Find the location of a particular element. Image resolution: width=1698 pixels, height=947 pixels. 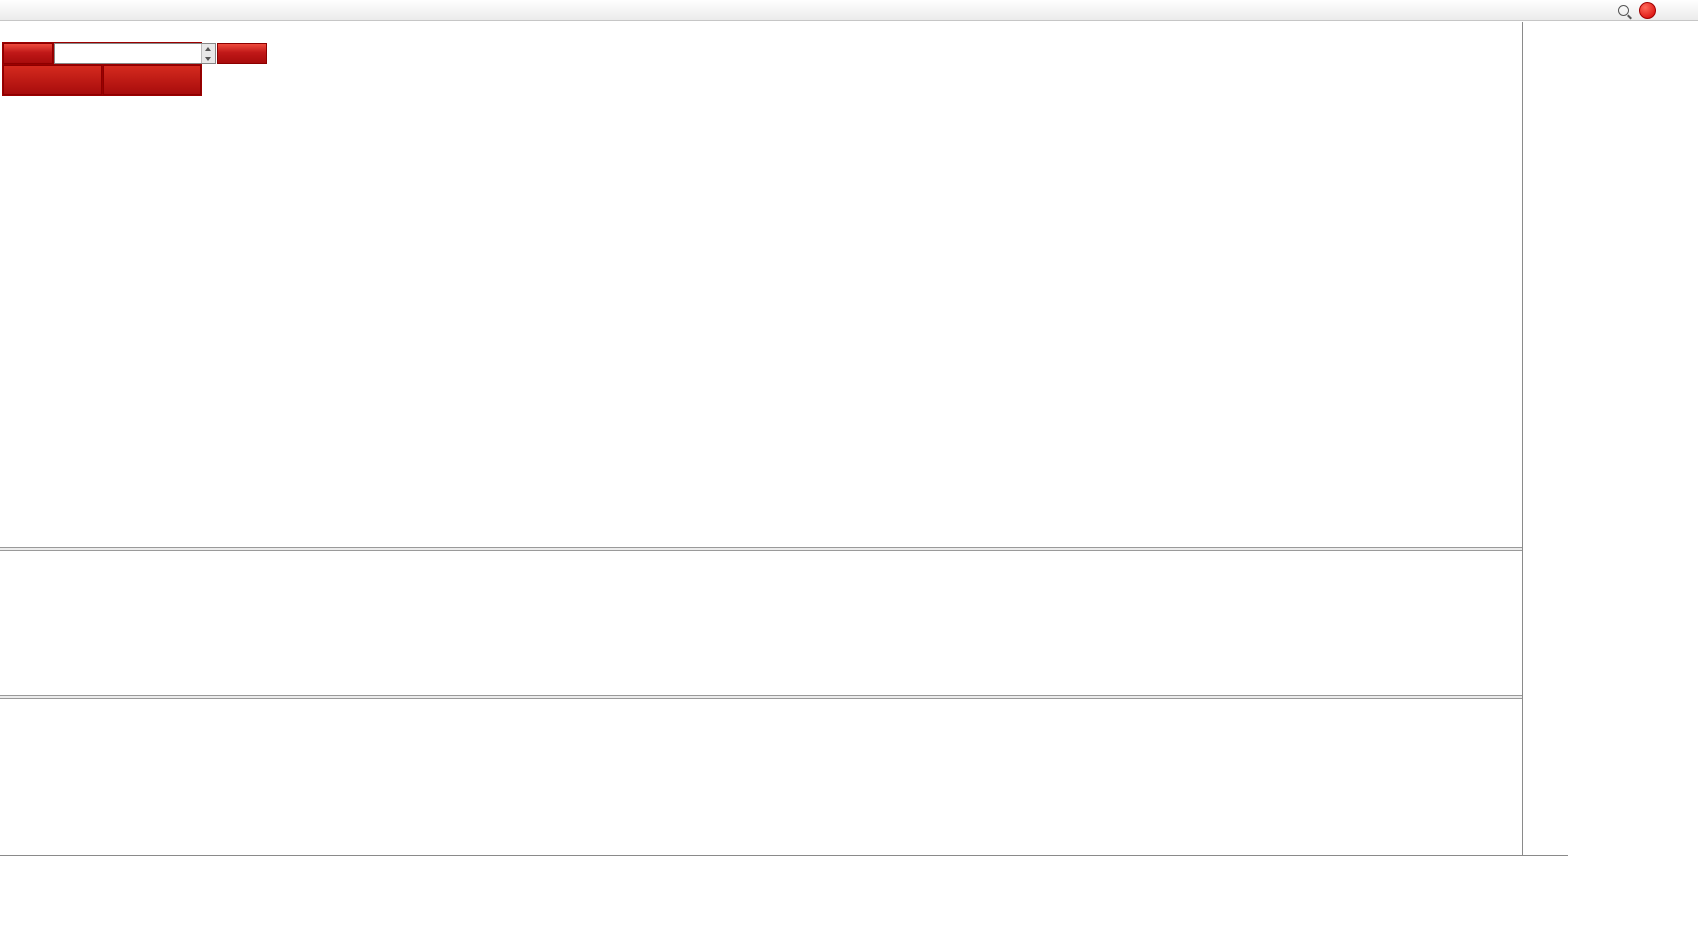

sell-button is located at coordinates (28, 53).